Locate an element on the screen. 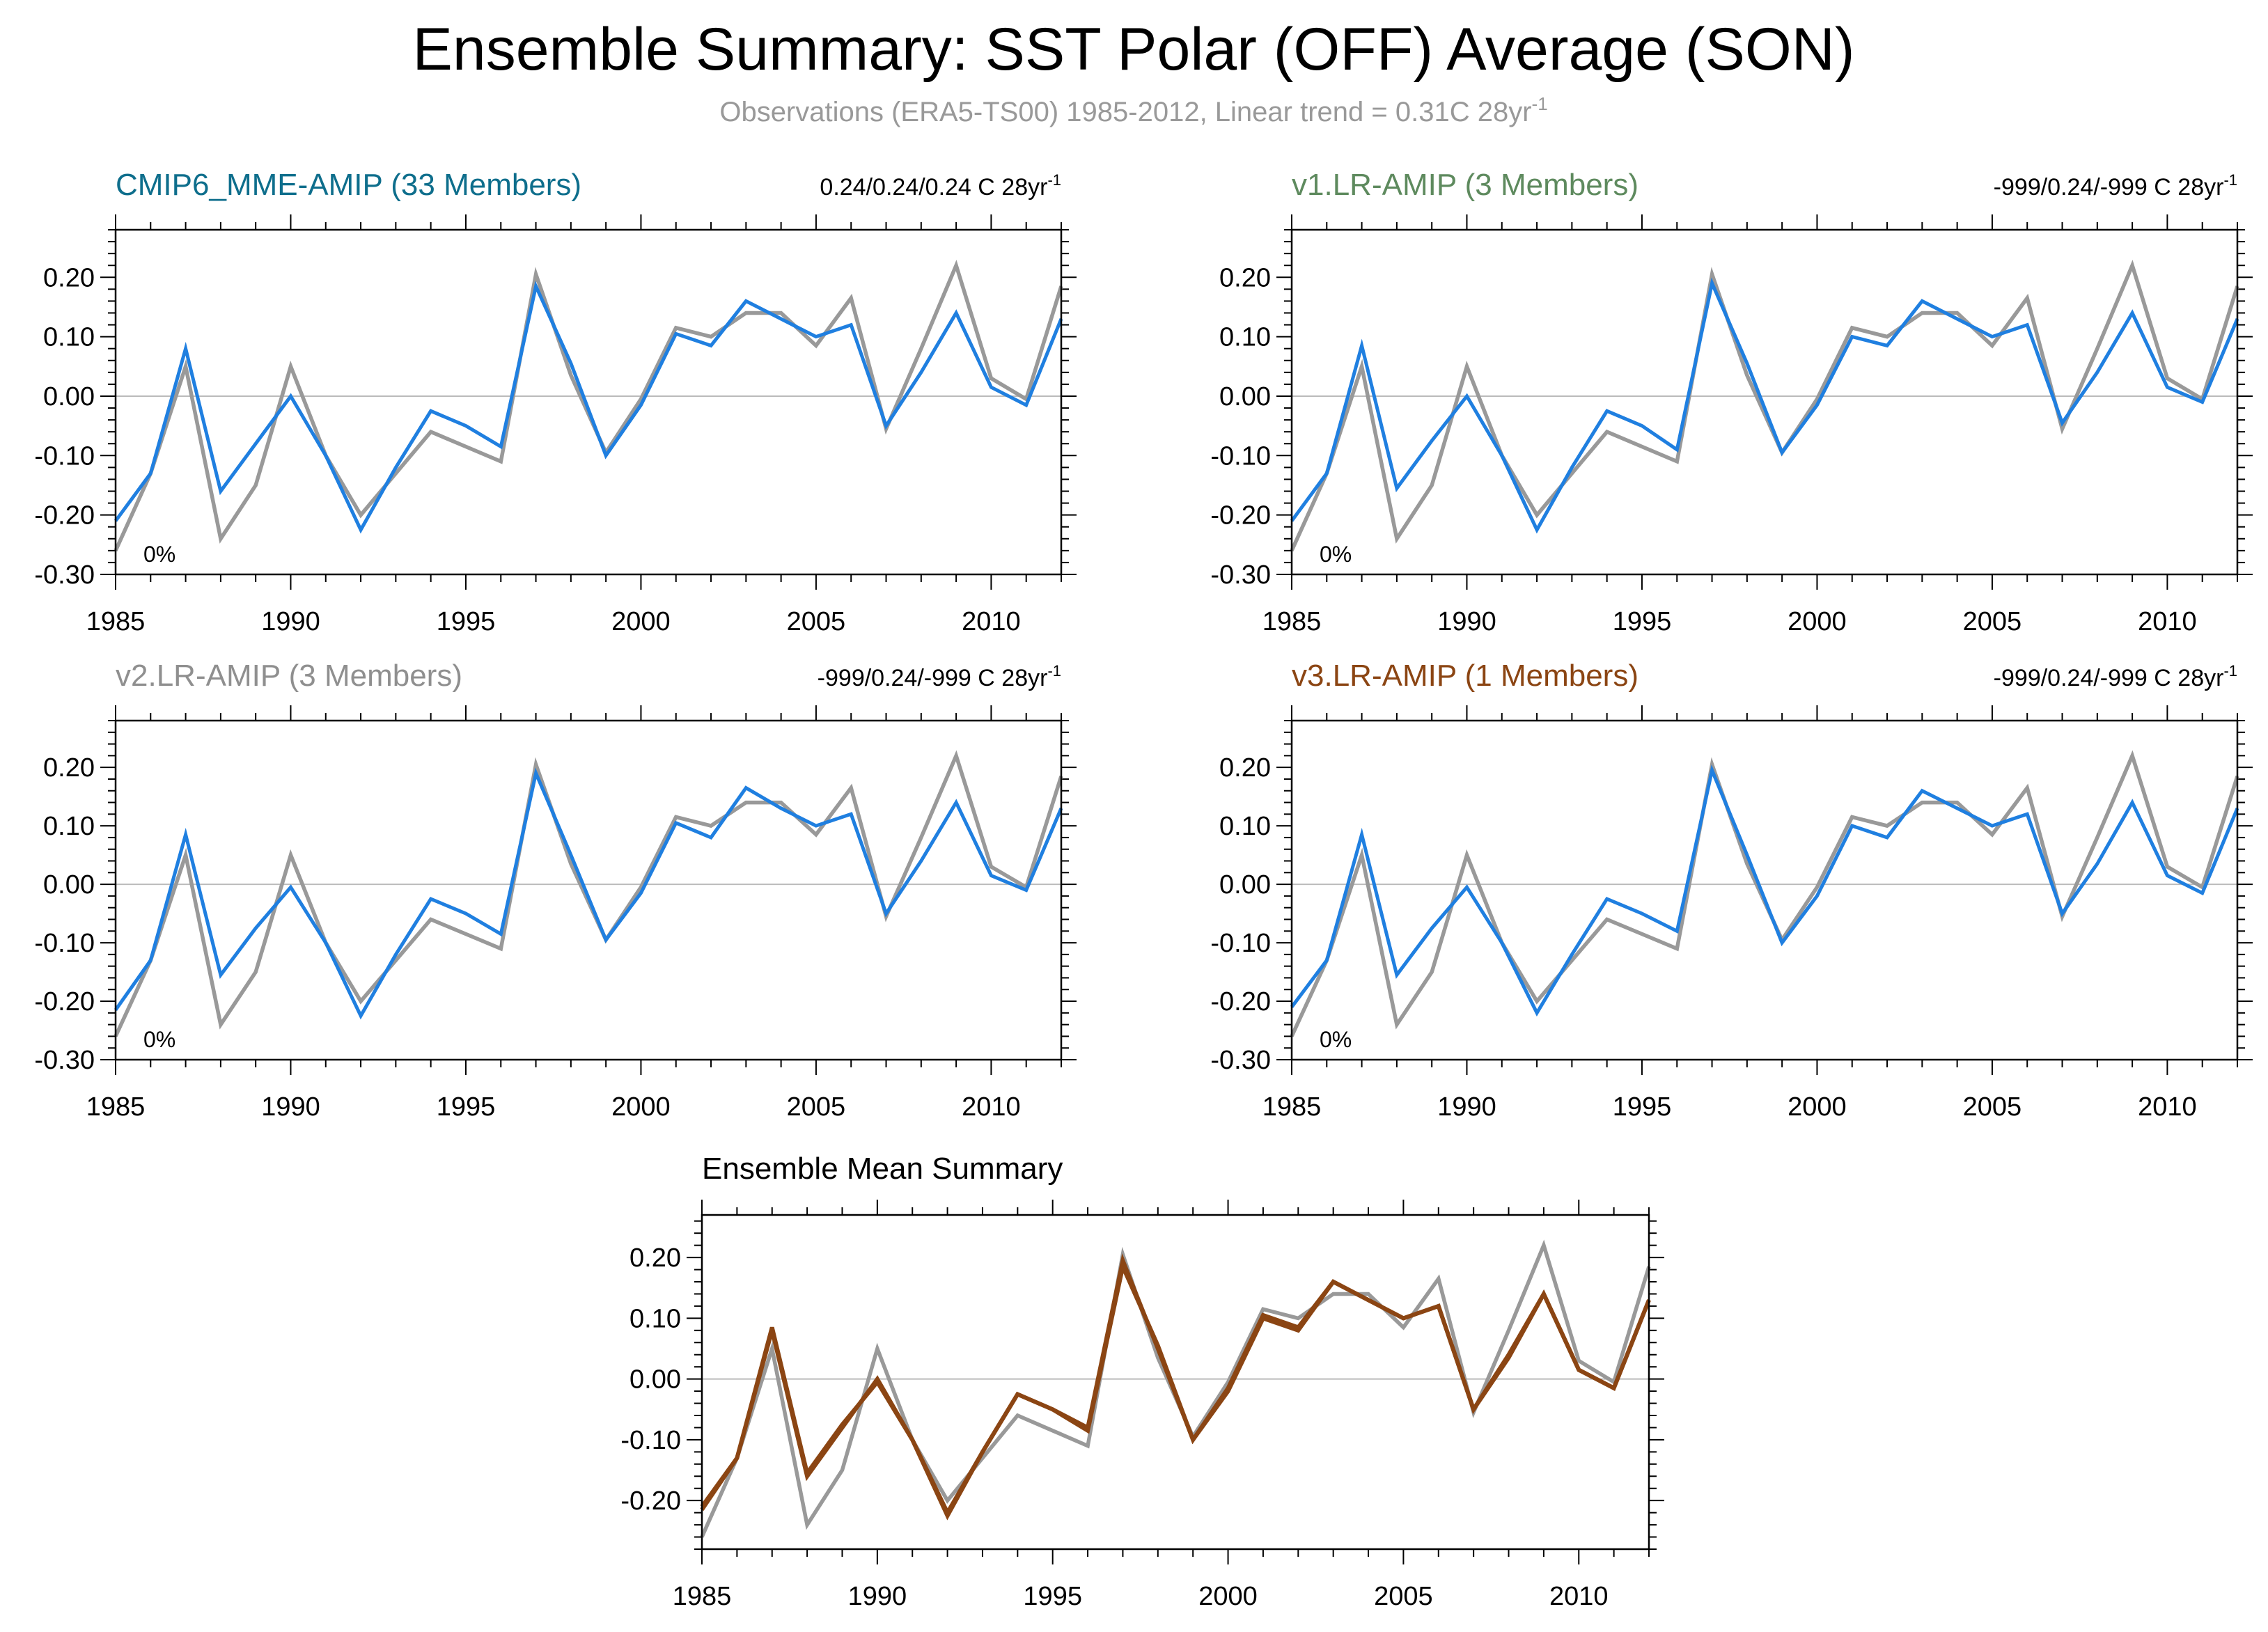  series-line-observations is located at coordinates (1764, 406).